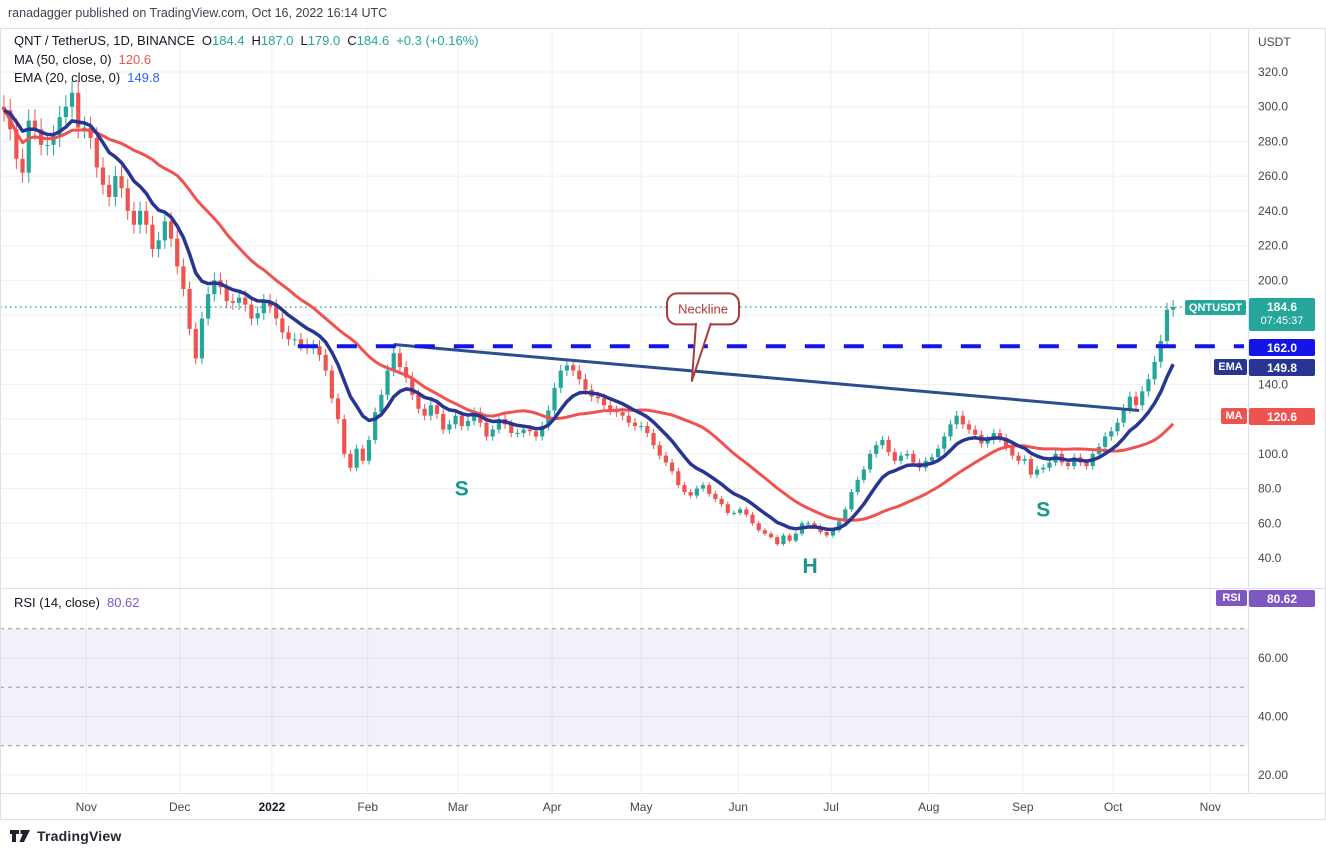  Describe the element at coordinates (143, 77) in the screenshot. I see `ema-value: 149.8` at that location.